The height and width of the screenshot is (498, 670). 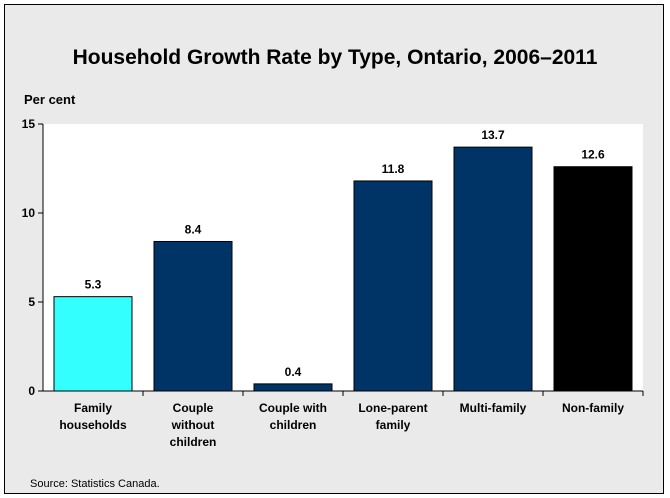 What do you see at coordinates (95, 484) in the screenshot?
I see `source-note: Source: Statistics Canada.` at bounding box center [95, 484].